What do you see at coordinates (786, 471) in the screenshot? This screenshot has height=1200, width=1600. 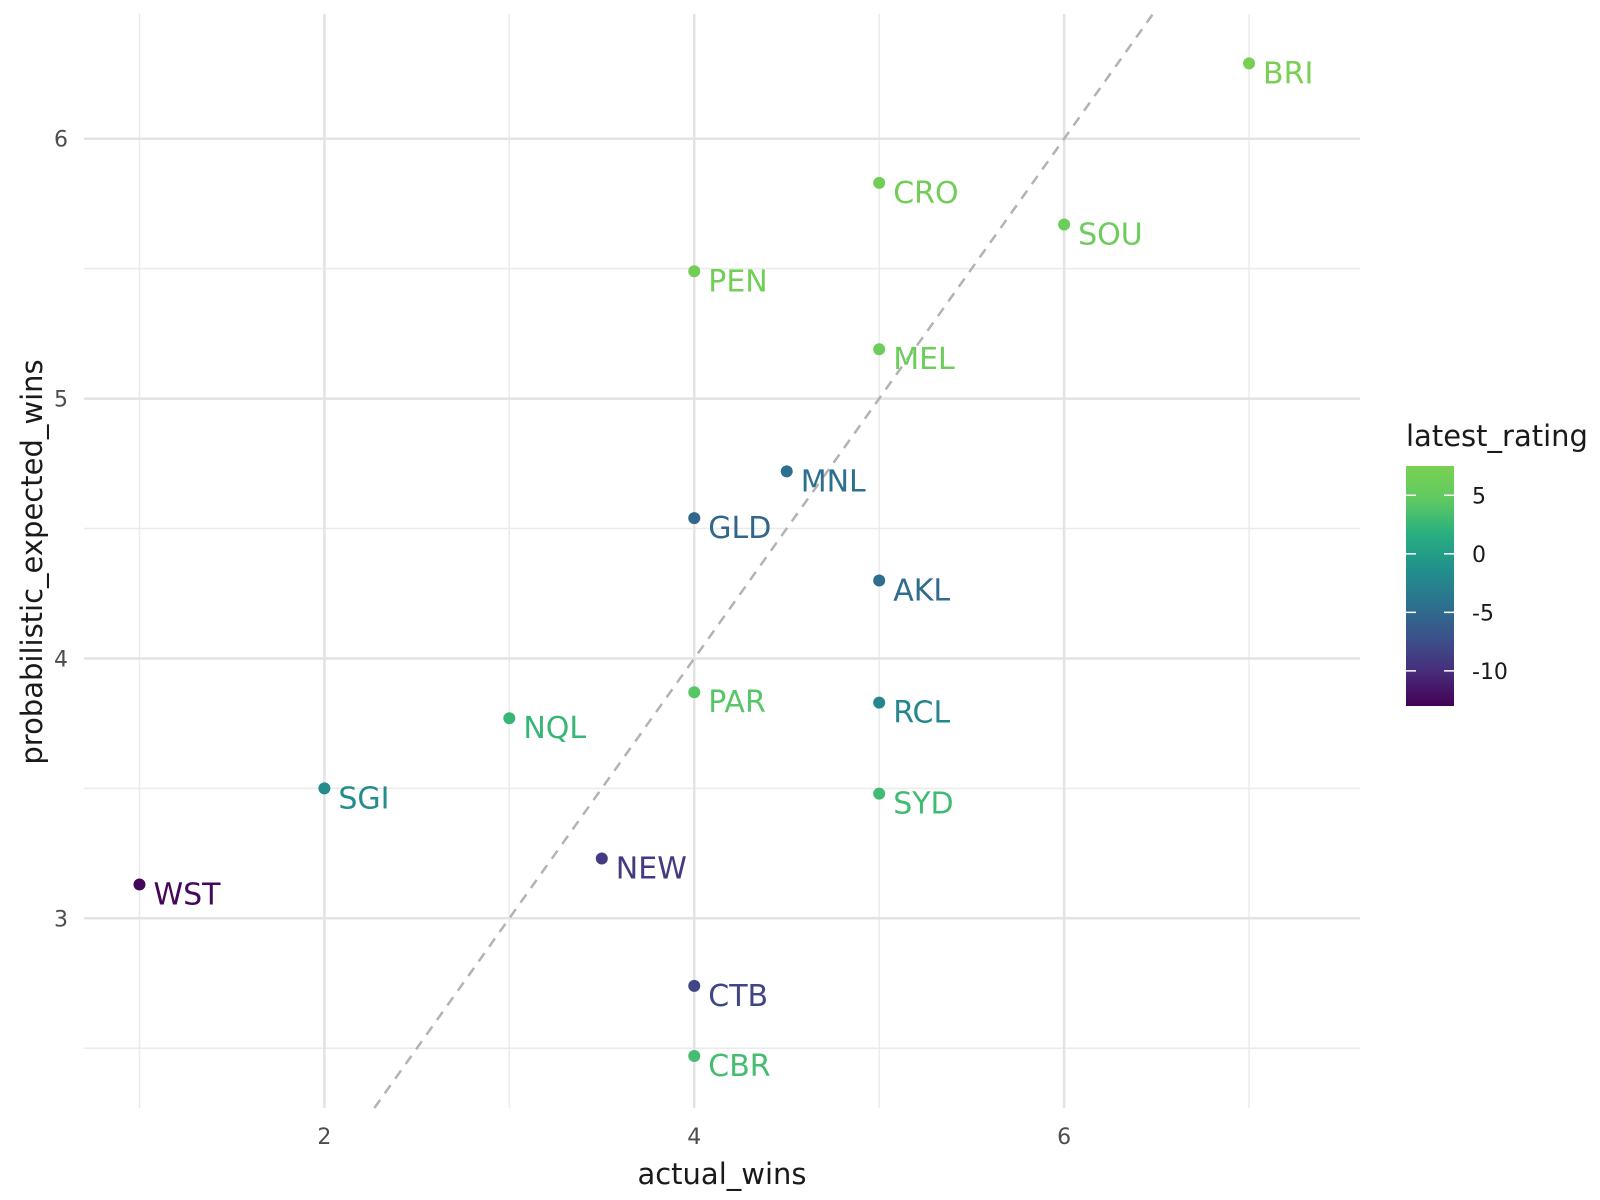 I see `data-point-mnl` at bounding box center [786, 471].